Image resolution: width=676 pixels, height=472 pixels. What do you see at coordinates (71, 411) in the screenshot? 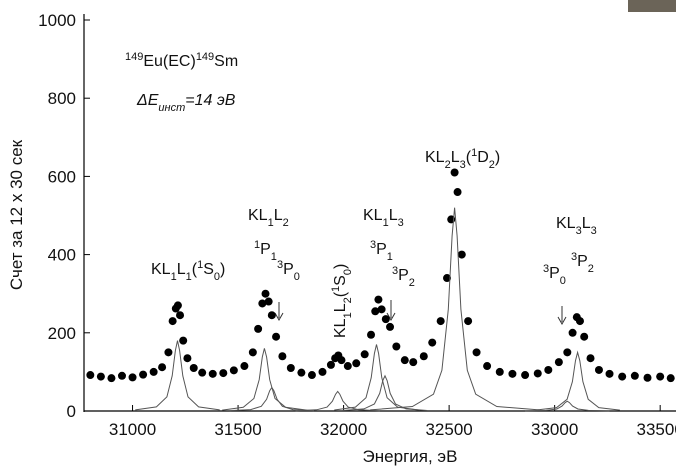
I see `y-tick-label: 0` at bounding box center [71, 411].